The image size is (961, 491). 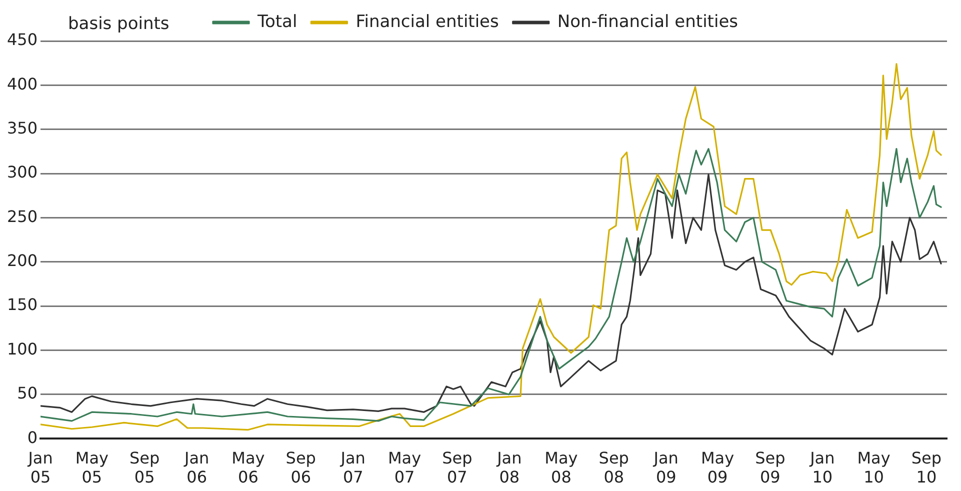 I want to click on y-tick-label: 50, so click(x=27, y=393).